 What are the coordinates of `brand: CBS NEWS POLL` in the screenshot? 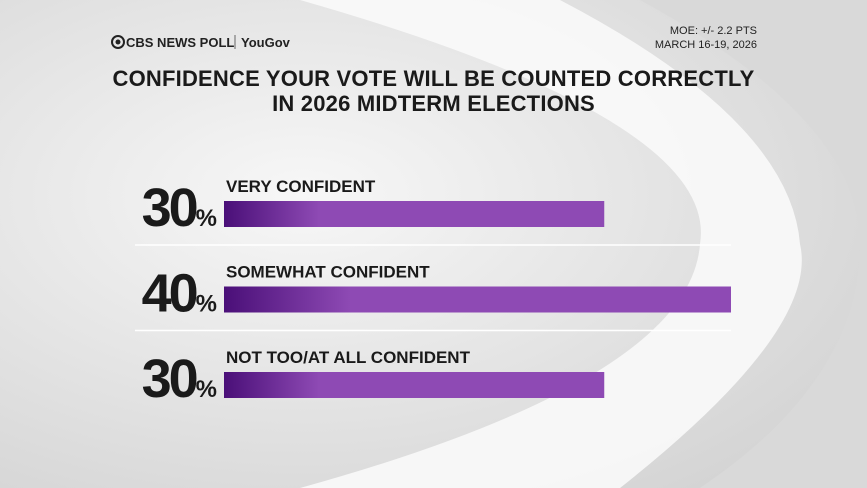 It's located at (180, 42).